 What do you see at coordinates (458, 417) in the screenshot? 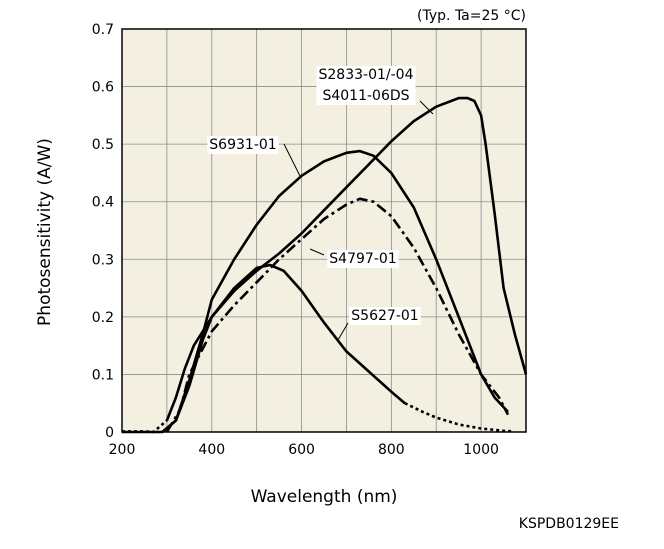
I see `series-line-dotted` at bounding box center [458, 417].